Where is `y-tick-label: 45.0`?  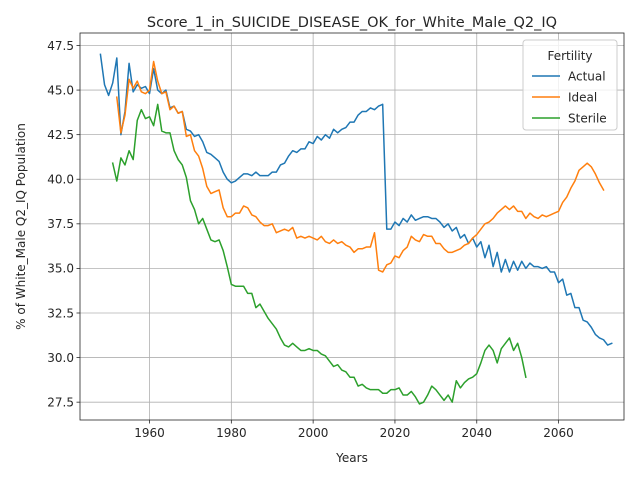
y-tick-label: 45.0 is located at coordinates (60, 90).